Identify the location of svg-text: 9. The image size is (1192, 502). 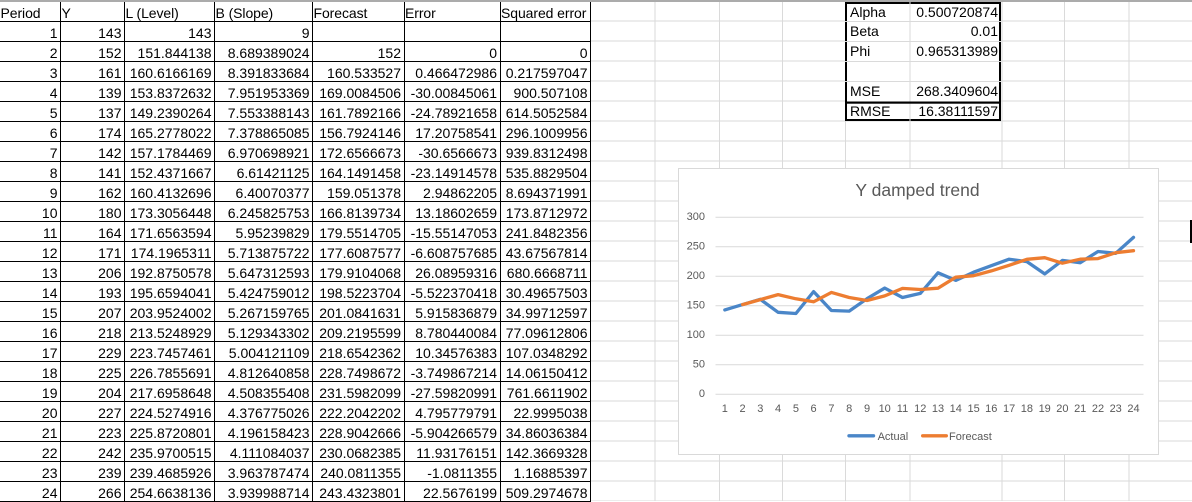
(867, 409).